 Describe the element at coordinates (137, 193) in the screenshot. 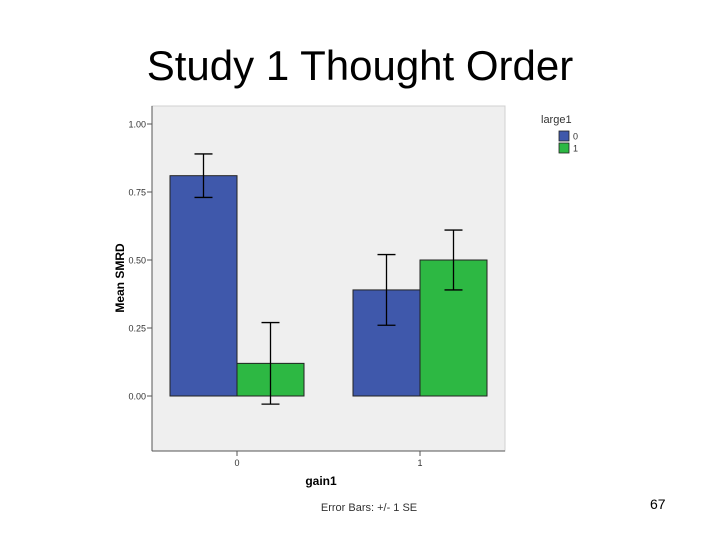

I see `y-tick-label: 0.75` at that location.